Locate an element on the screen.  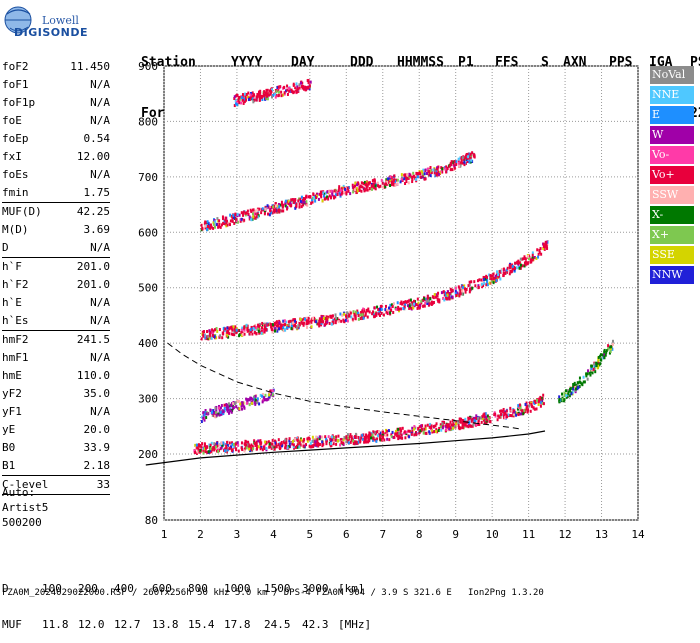
param-row: MUF(D) 42.25 is located at coordinates (56, 212).